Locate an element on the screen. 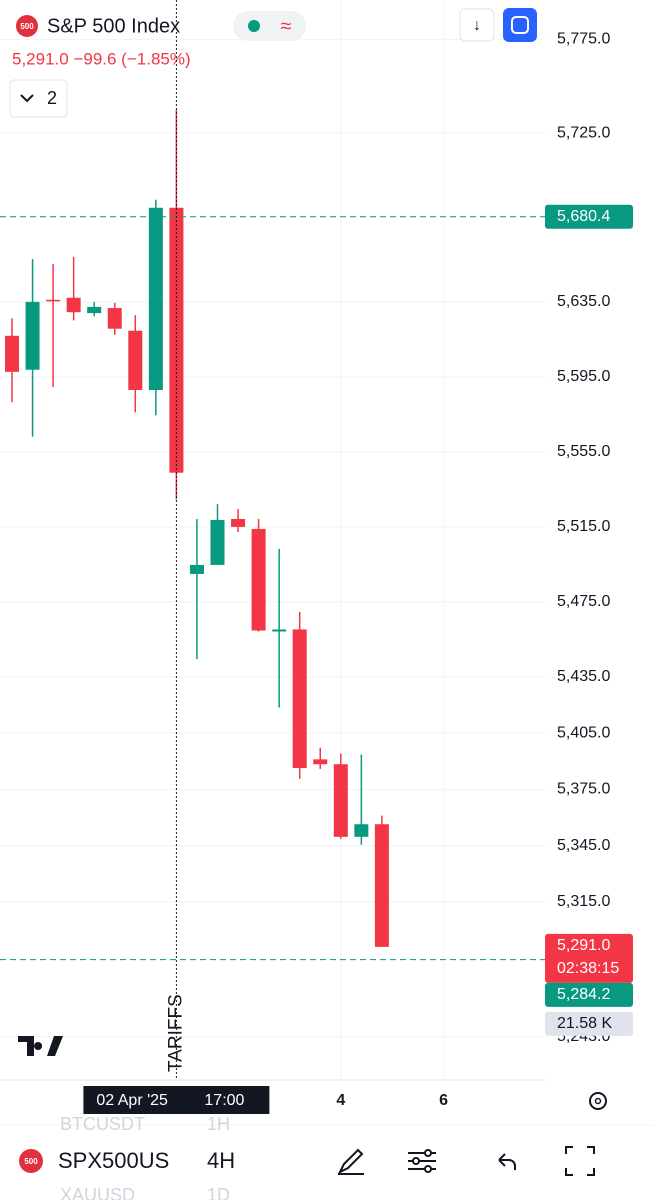 The image size is (653, 1200). y-tick-label: 5,515.0 is located at coordinates (583, 526).